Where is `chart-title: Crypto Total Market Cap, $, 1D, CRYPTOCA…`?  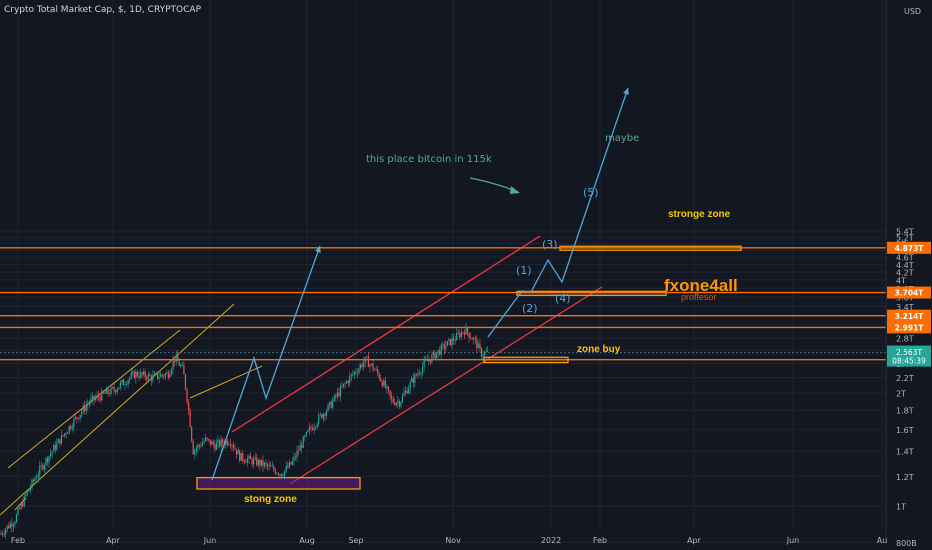 chart-title: Crypto Total Market Cap, $, 1D, CRYPTOCA… is located at coordinates (102, 10).